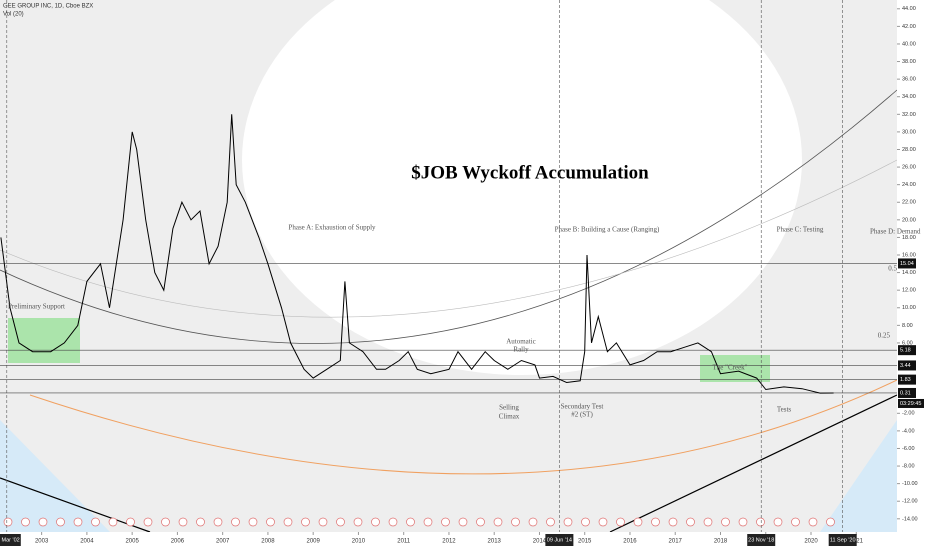  I want to click on time-axis, so click(466, 541).